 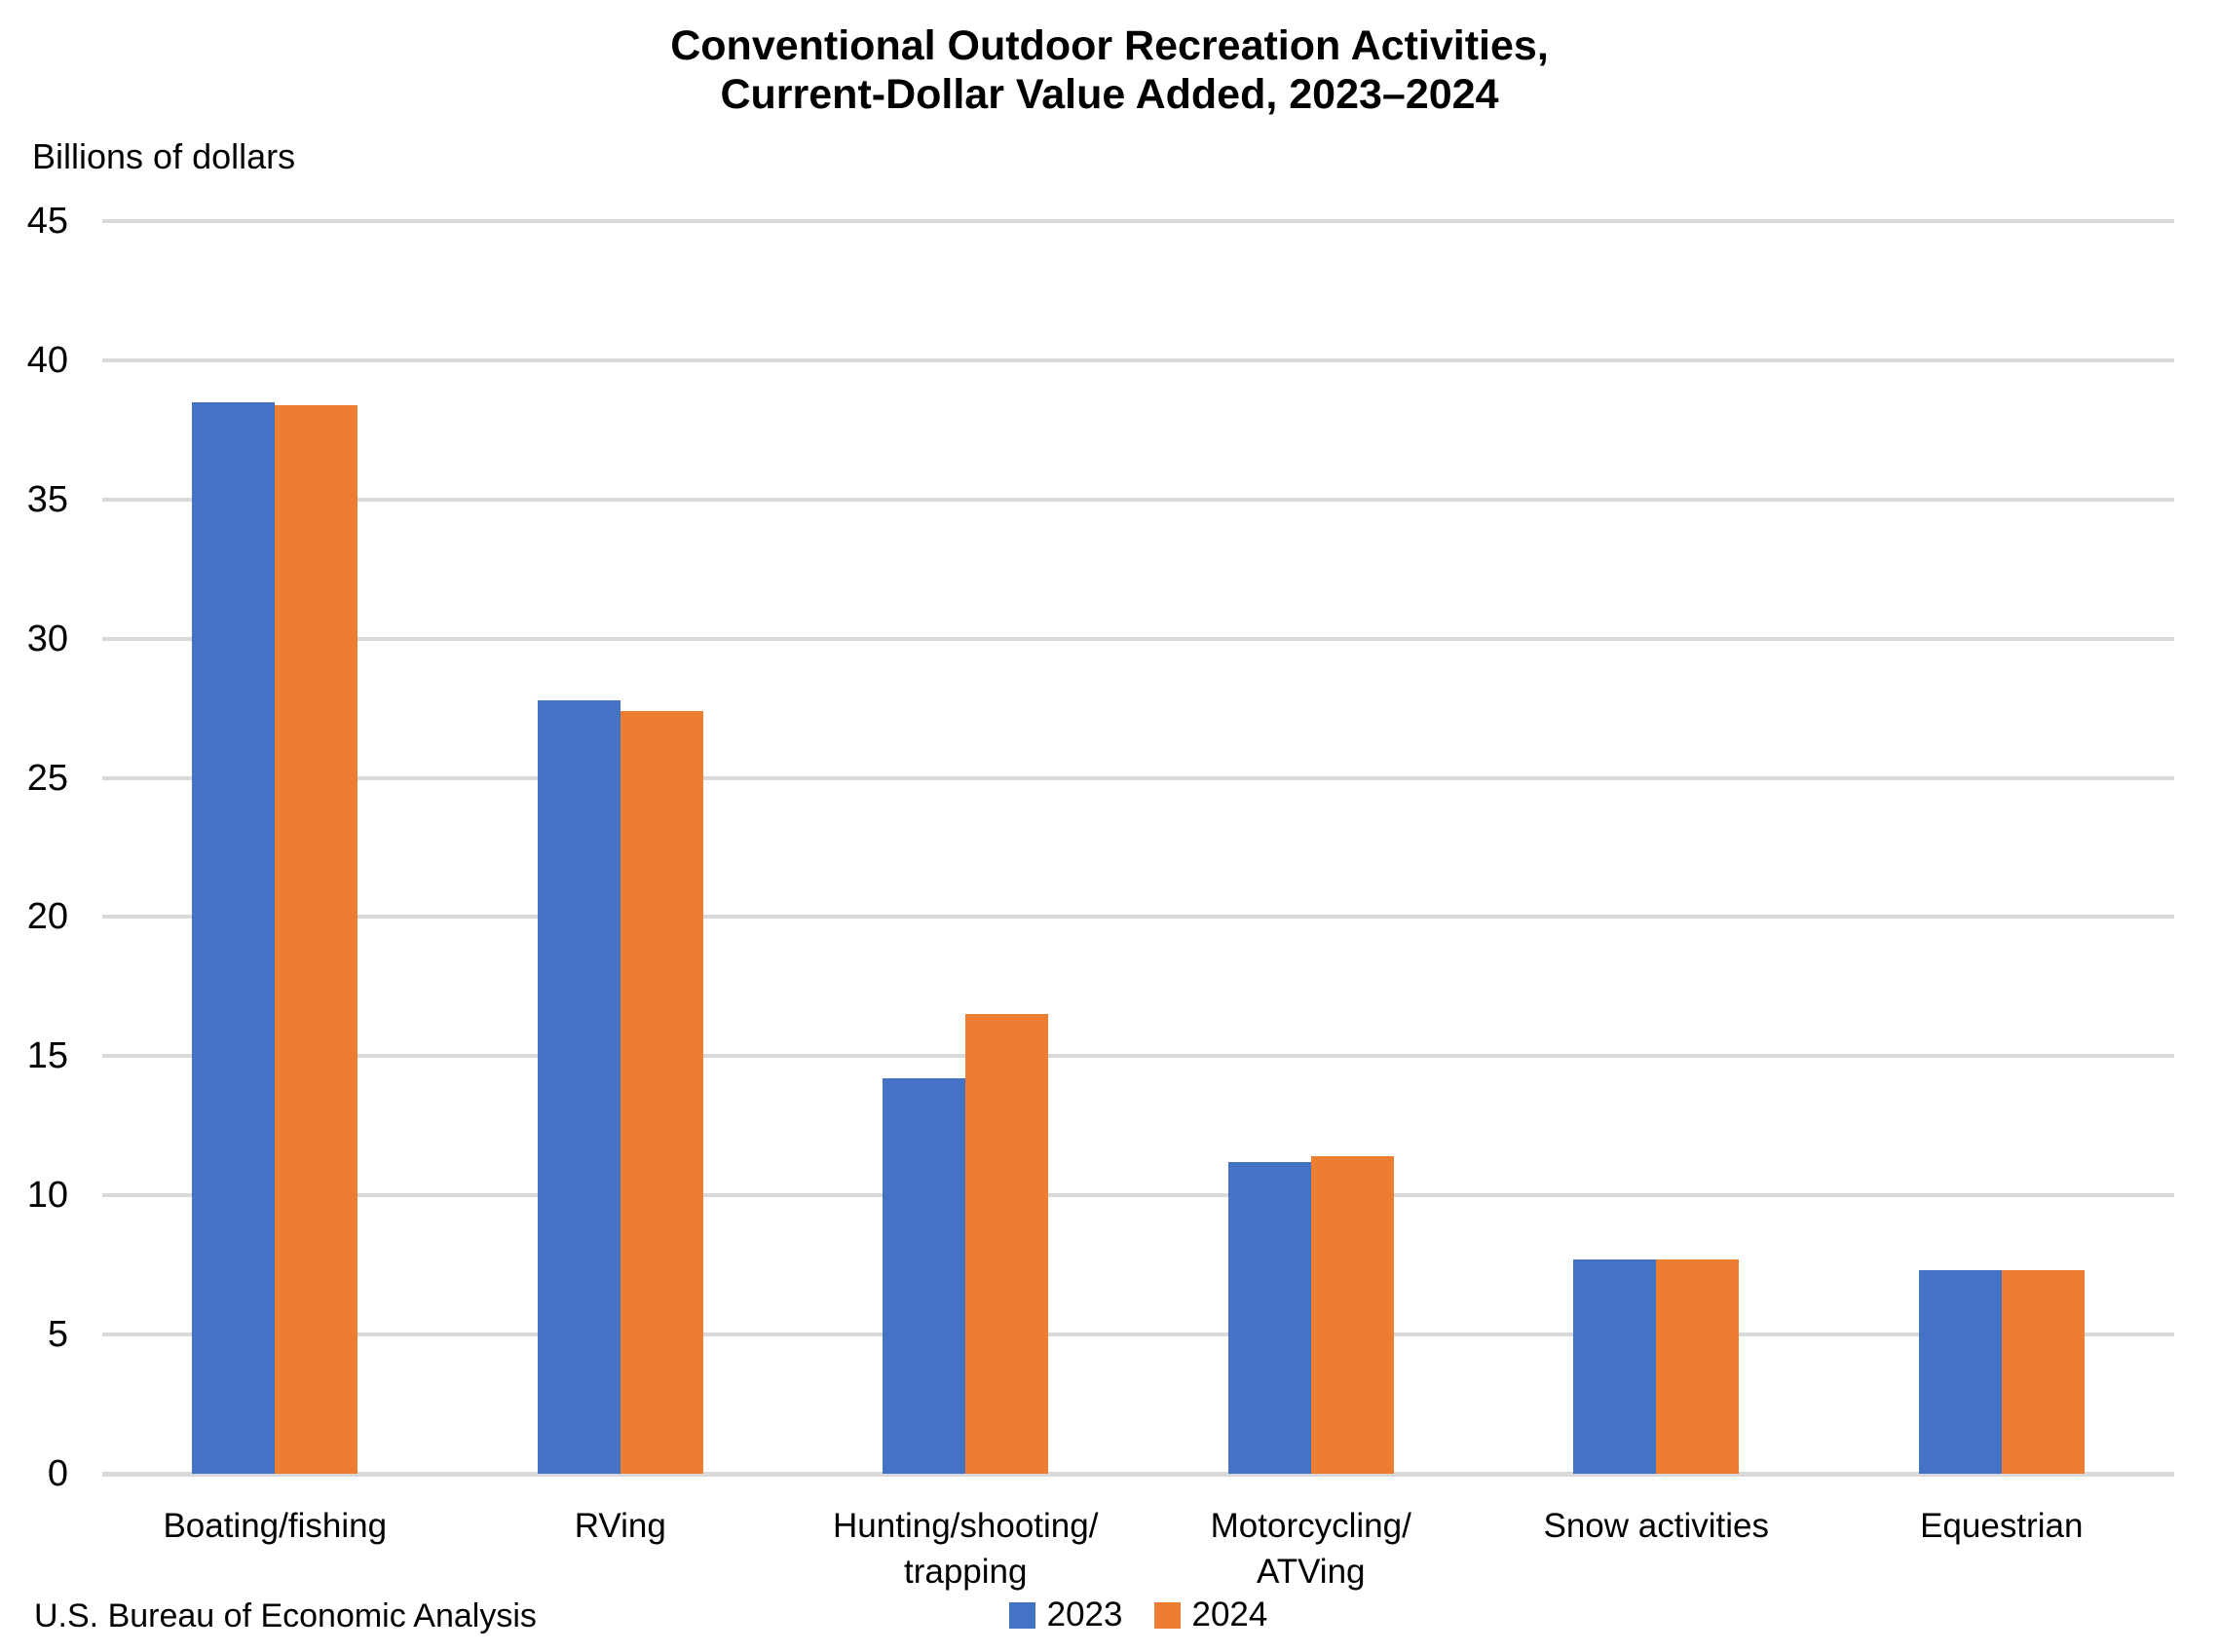 What do you see at coordinates (1960, 1372) in the screenshot?
I see `bar-2023-equestrian` at bounding box center [1960, 1372].